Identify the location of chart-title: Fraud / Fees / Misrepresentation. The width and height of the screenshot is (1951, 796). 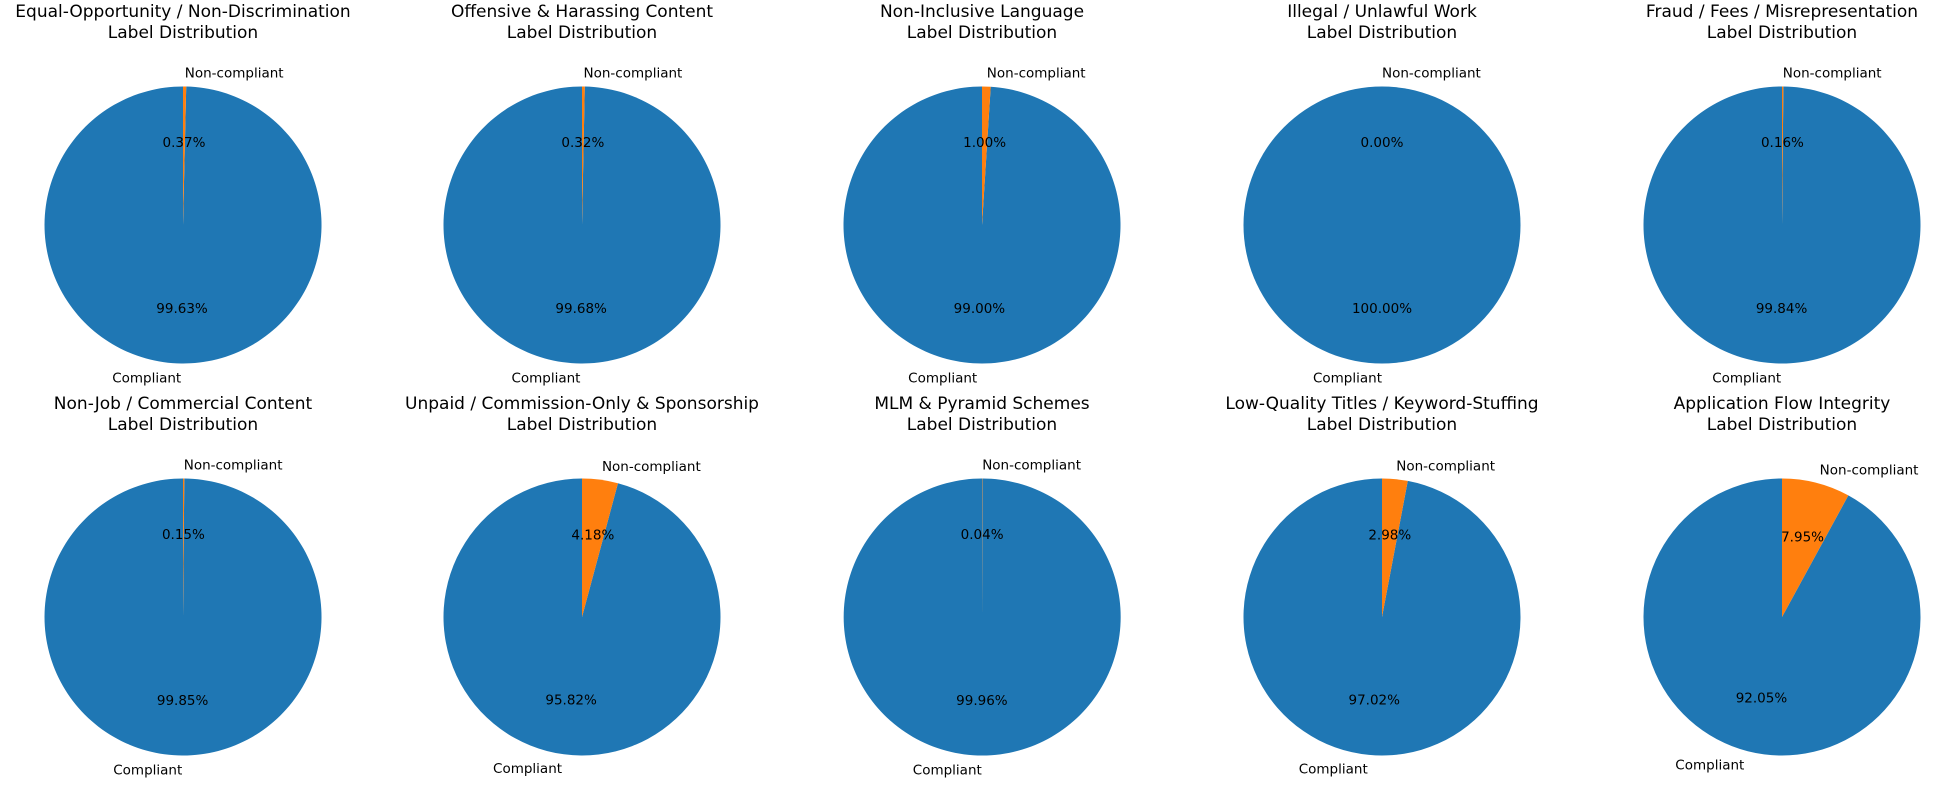
(1782, 12).